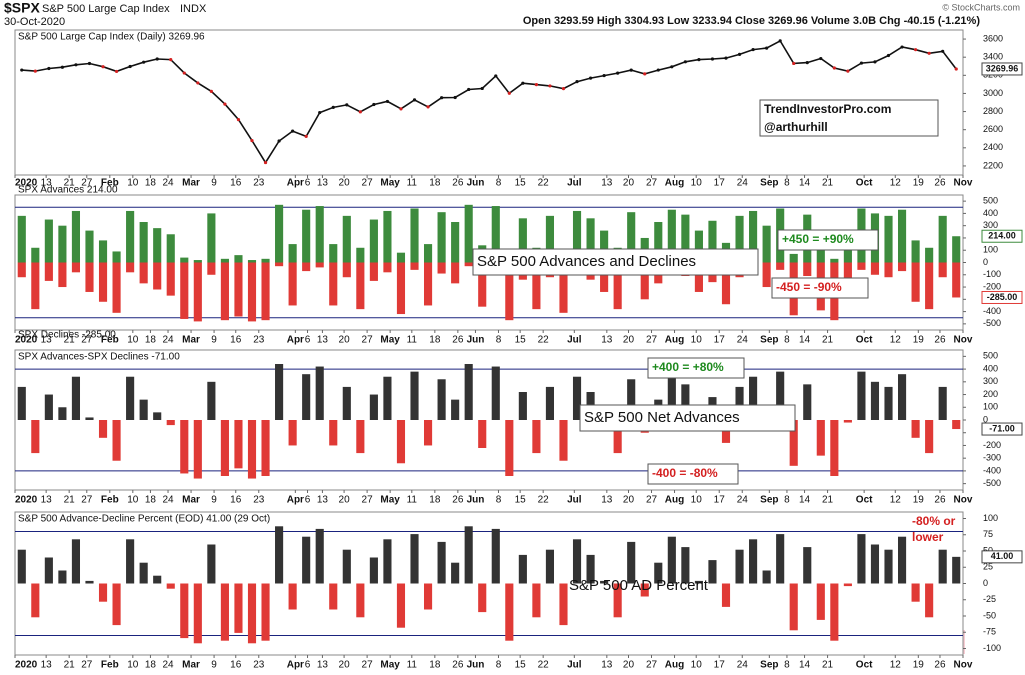 The width and height of the screenshot is (1025, 675). Describe the element at coordinates (796, 127) in the screenshot. I see `annotation: @arthurhill` at that location.